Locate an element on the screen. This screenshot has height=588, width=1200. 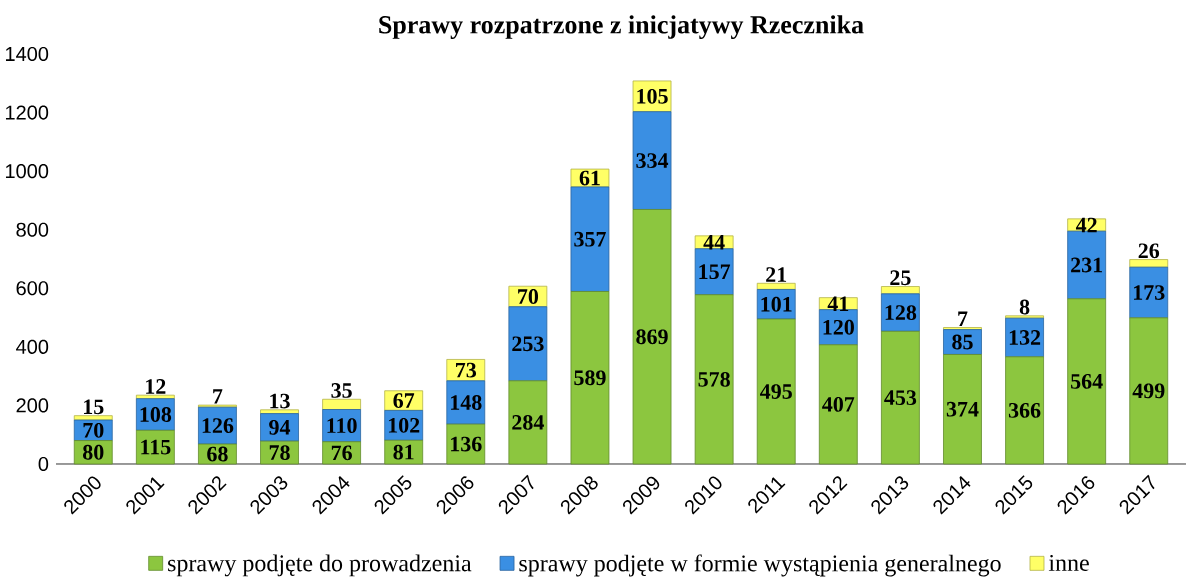
data-label: 78 is located at coordinates (279, 452).